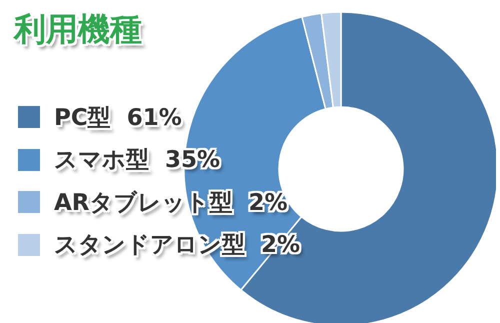 The height and width of the screenshot is (323, 500). What do you see at coordinates (154, 117) in the screenshot?
I see `data-label: 61%` at bounding box center [154, 117].